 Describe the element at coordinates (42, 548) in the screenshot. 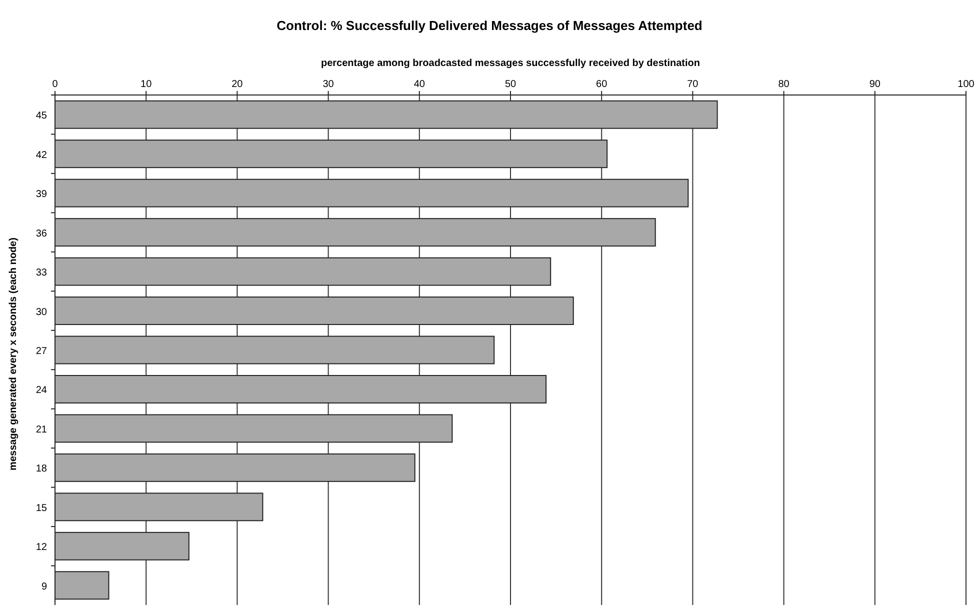

I see `y-tick-label: 12` at that location.